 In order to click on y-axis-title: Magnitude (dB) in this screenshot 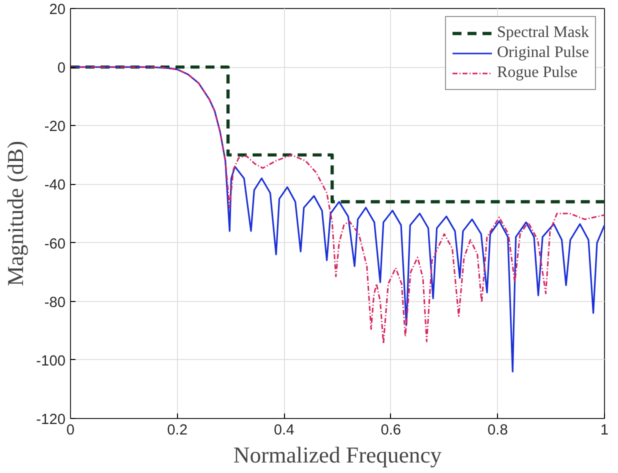, I will do `click(15, 213)`.